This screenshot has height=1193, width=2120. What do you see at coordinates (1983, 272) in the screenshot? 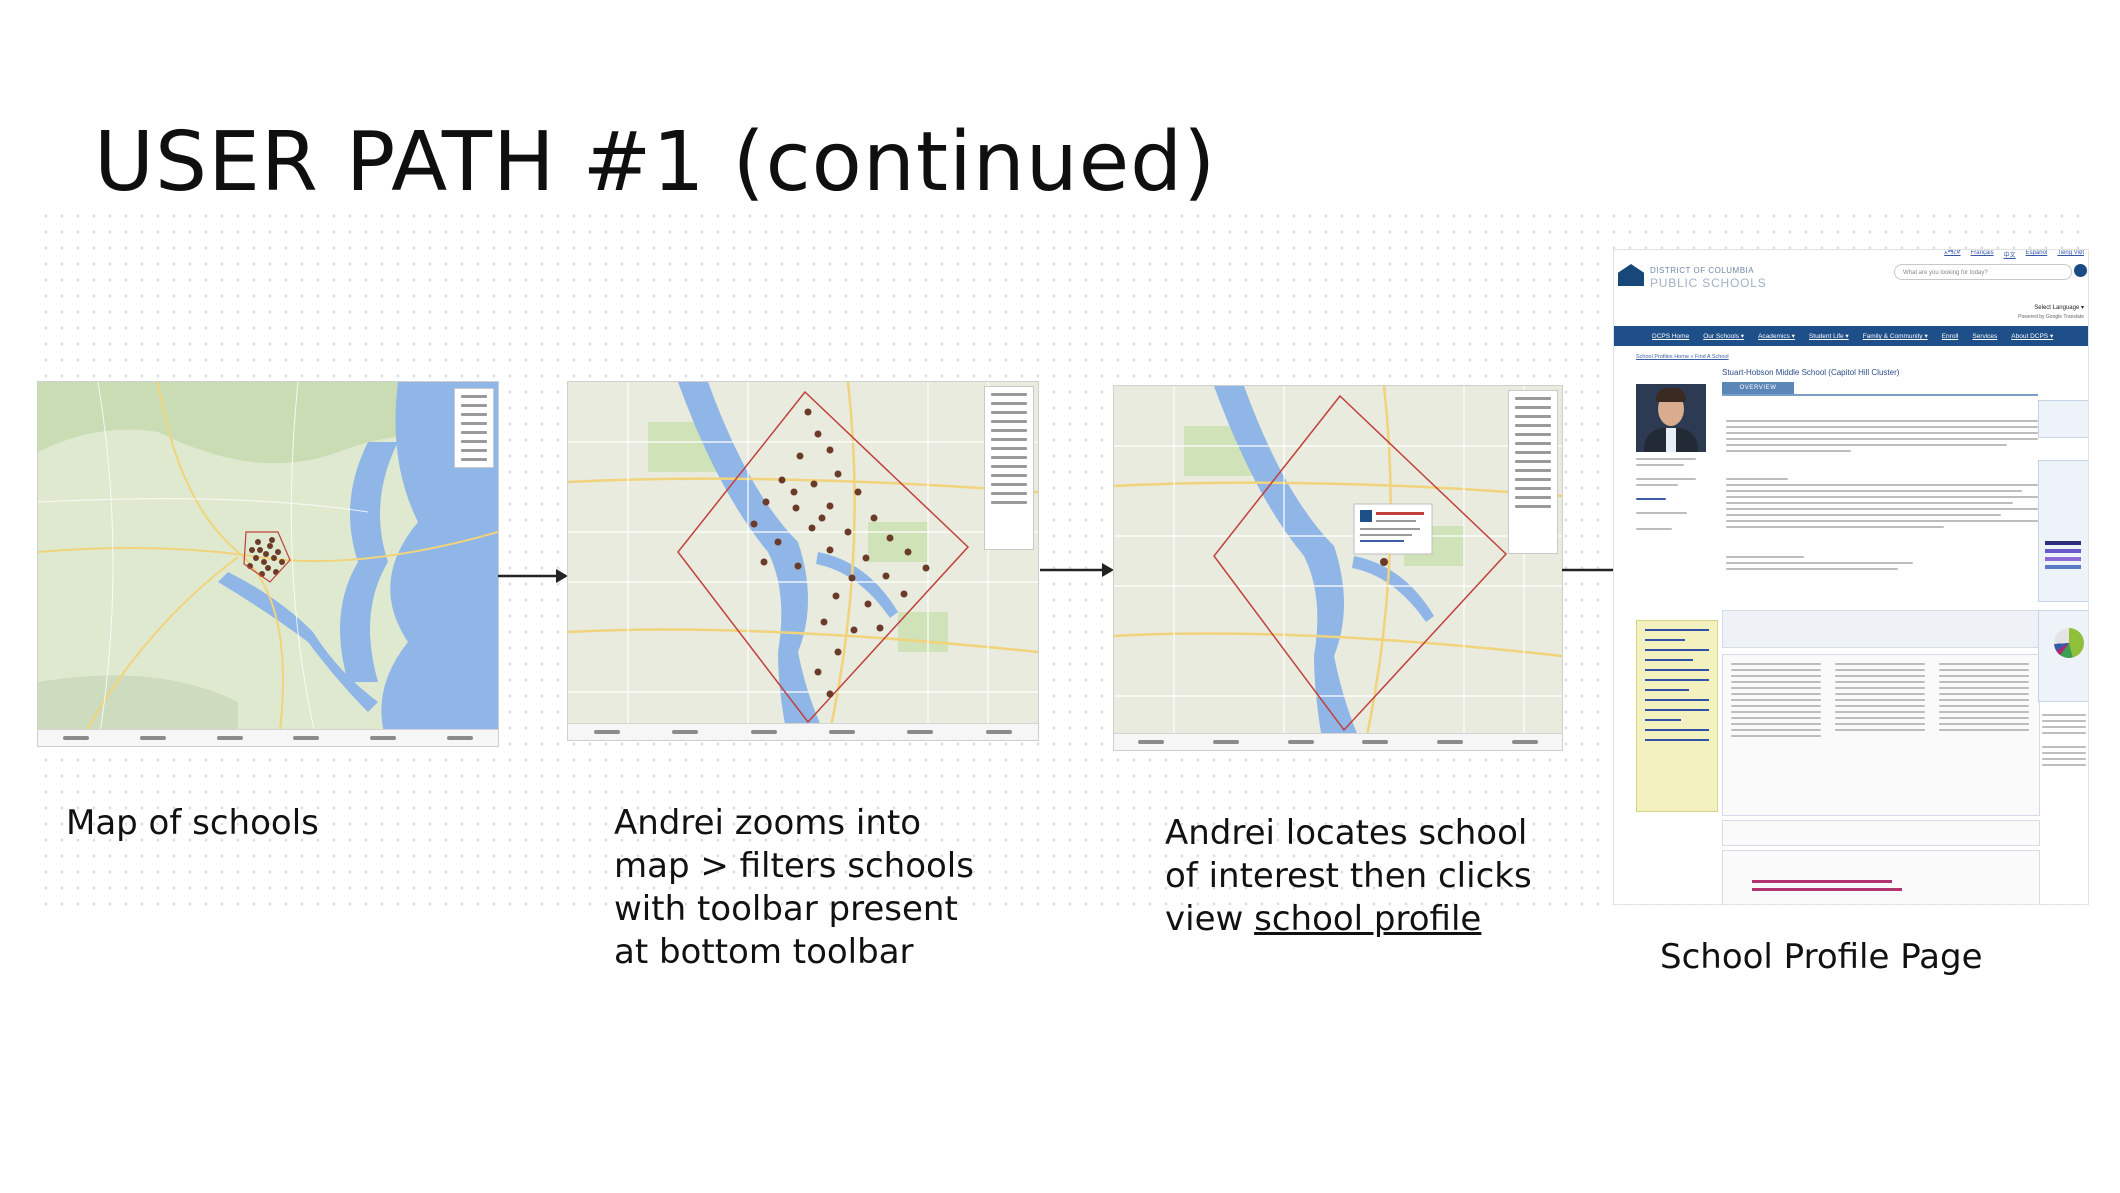
I see `site-search-input: What are you looking for today?` at bounding box center [1983, 272].